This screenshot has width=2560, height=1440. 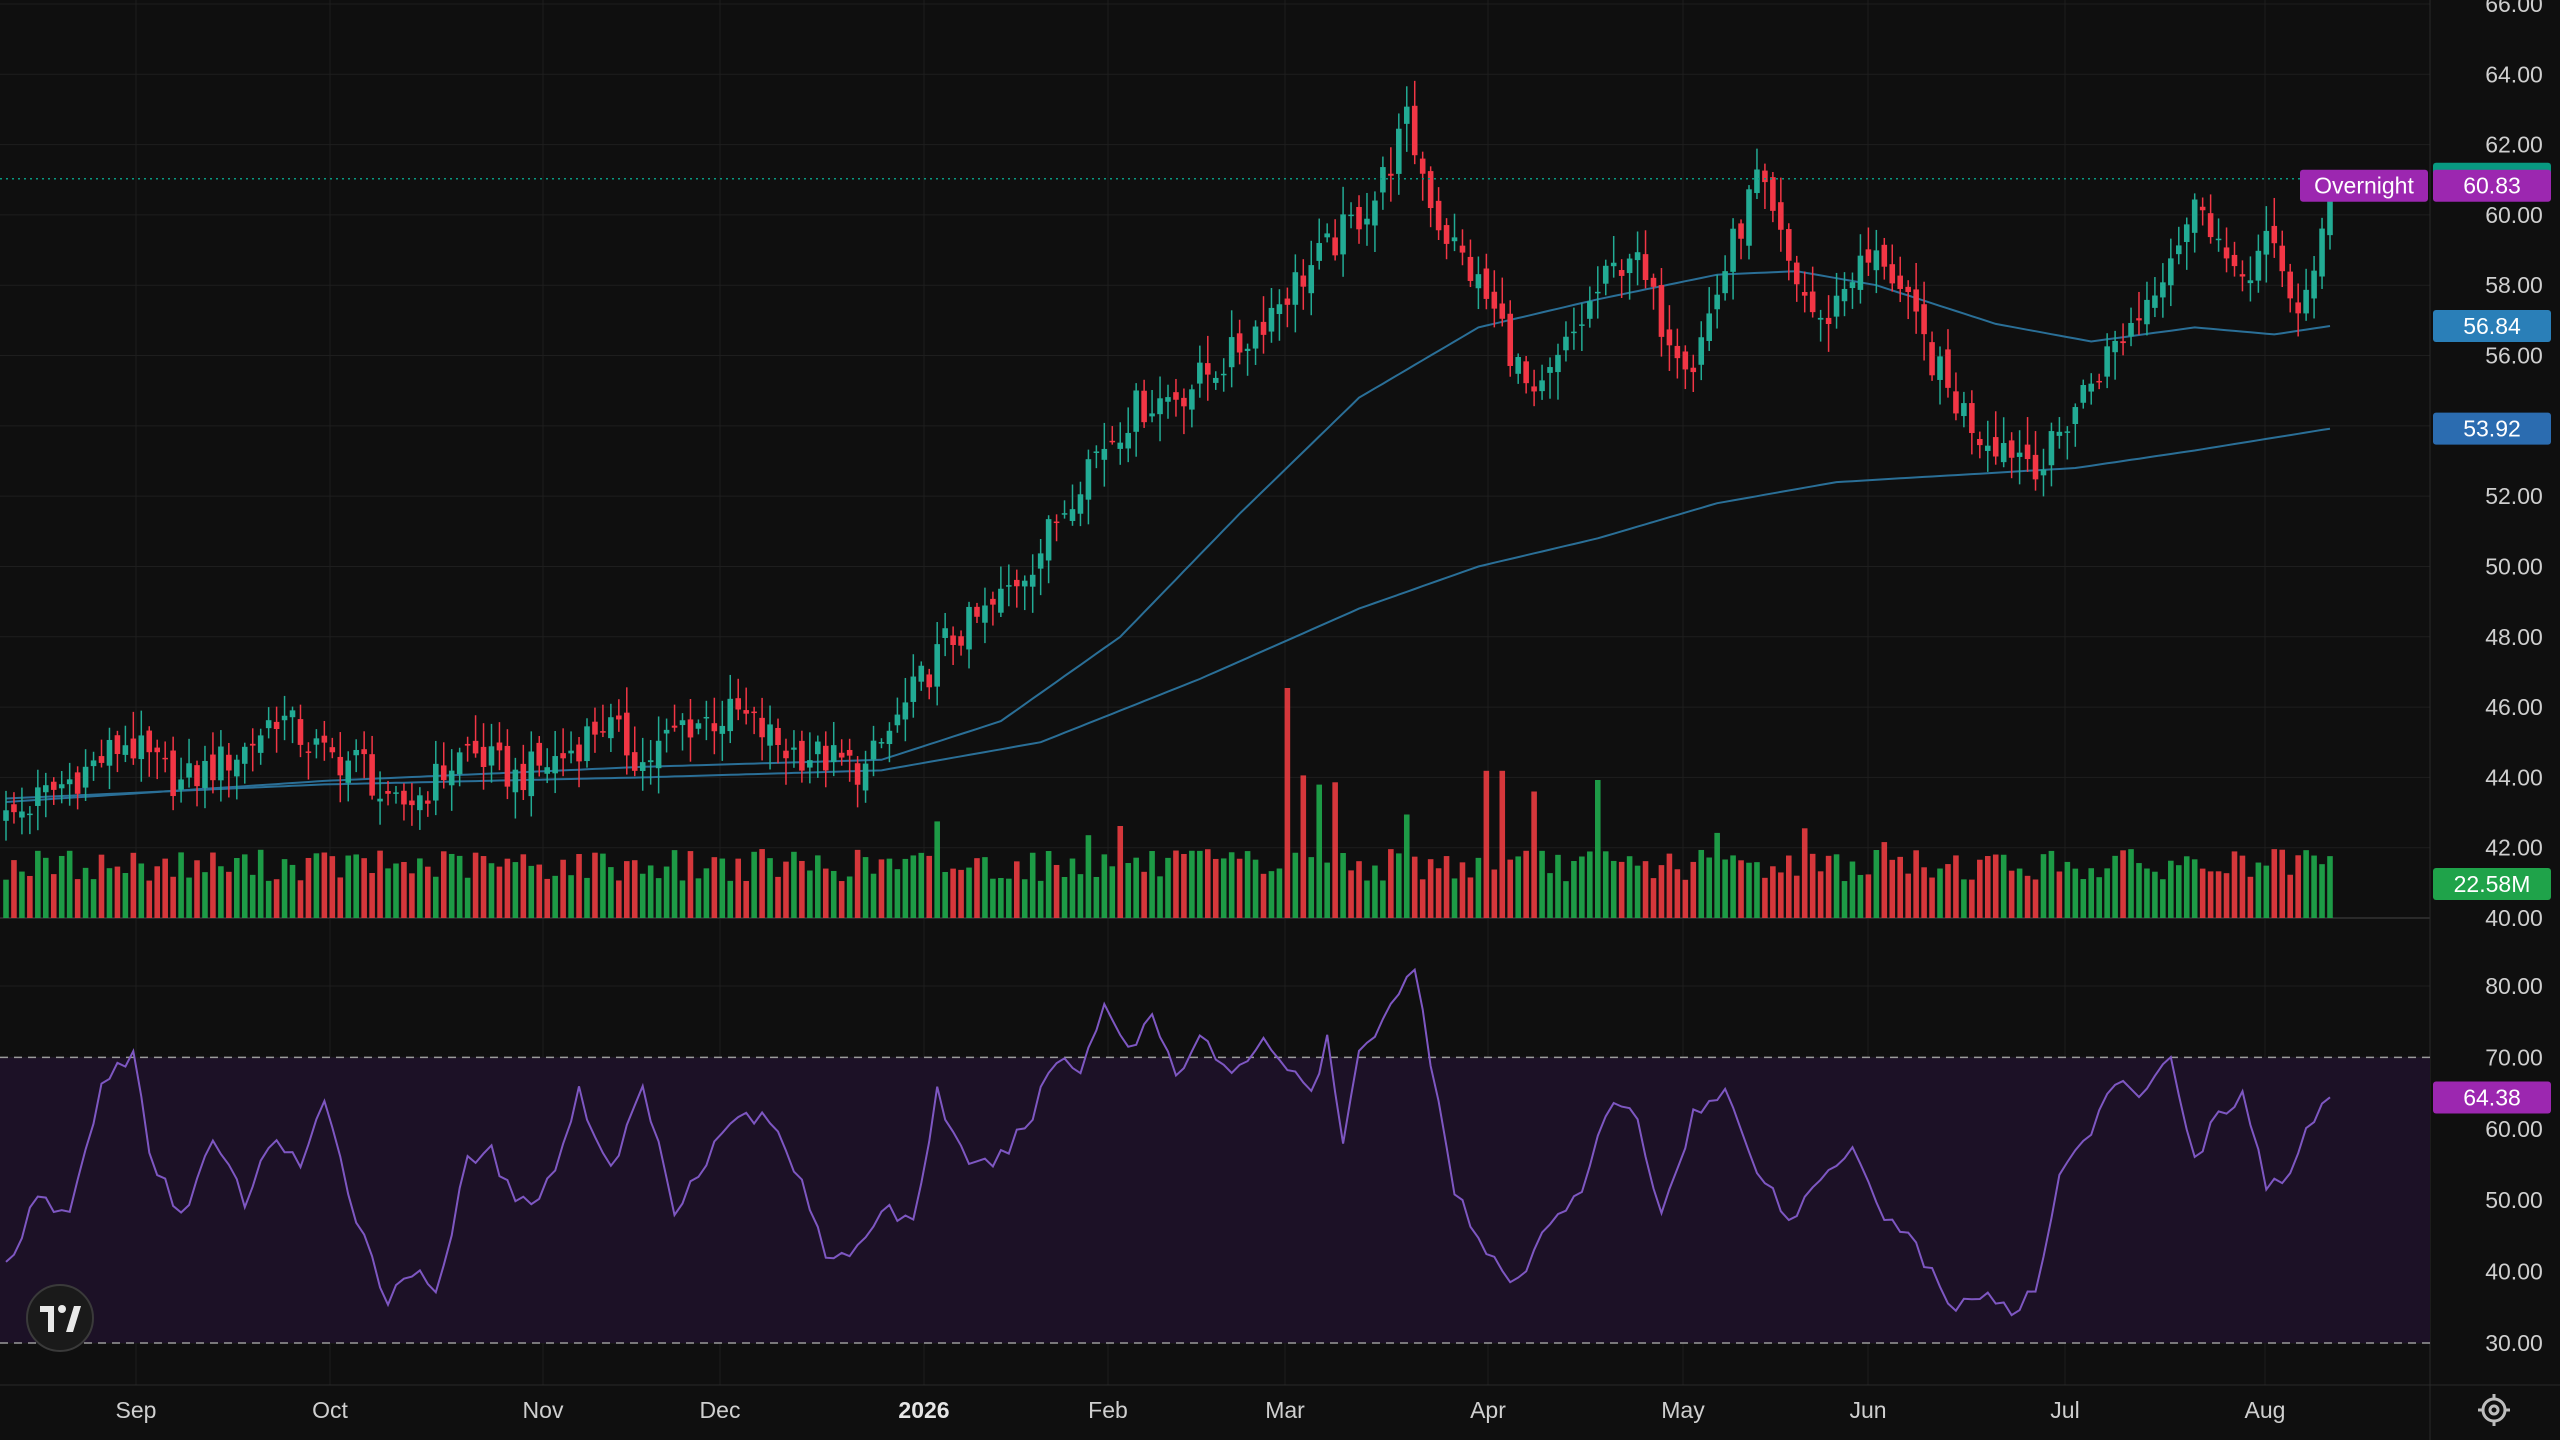 I want to click on time-tick-label: Sep, so click(x=136, y=1410).